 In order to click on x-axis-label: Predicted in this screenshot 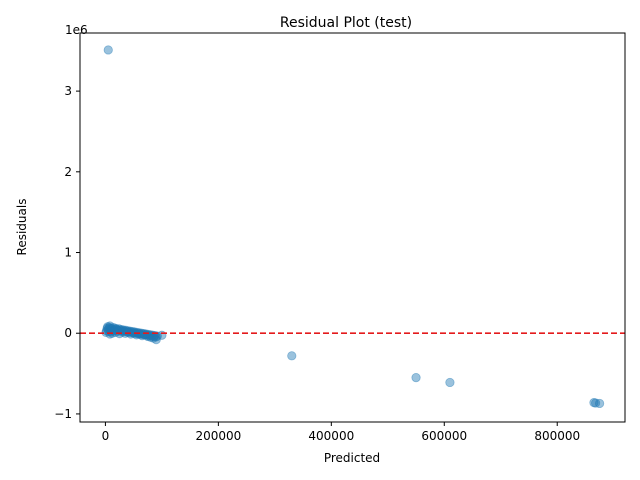, I will do `click(352, 458)`.